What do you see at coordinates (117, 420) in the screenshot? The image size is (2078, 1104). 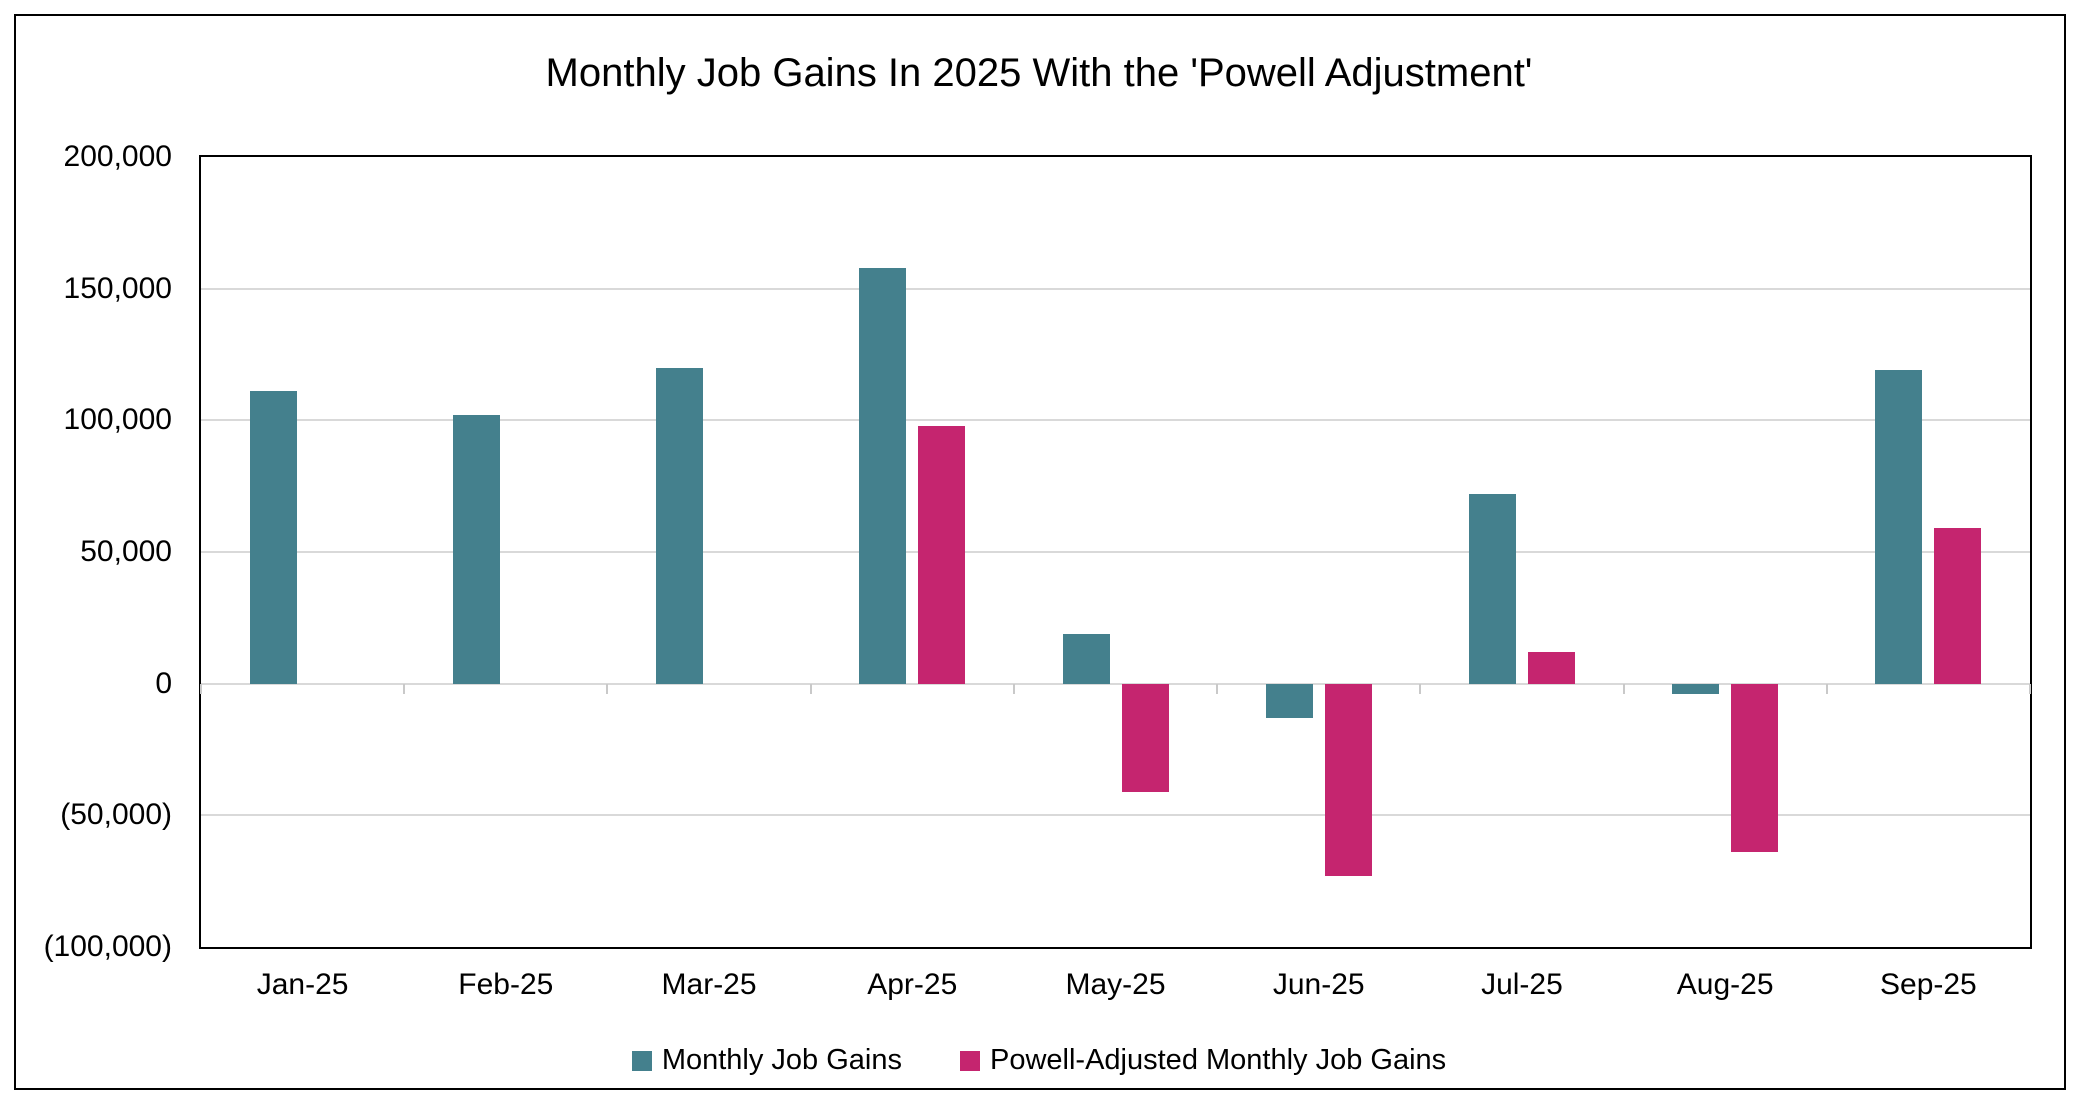 I see `y-tick-label-100-000: 100,000` at bounding box center [117, 420].